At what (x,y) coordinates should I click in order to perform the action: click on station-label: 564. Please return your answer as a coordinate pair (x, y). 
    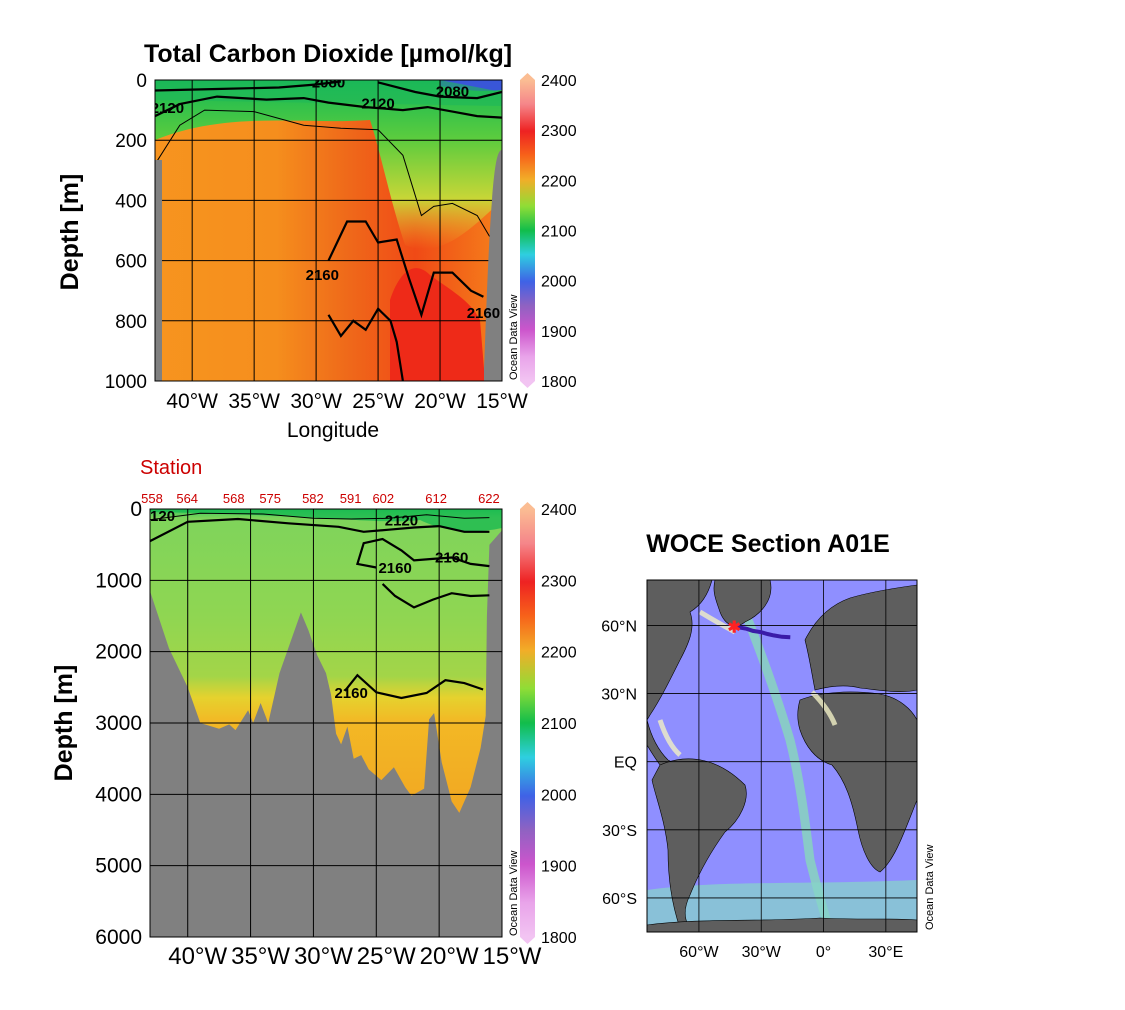
    Looking at the image, I should click on (187, 498).